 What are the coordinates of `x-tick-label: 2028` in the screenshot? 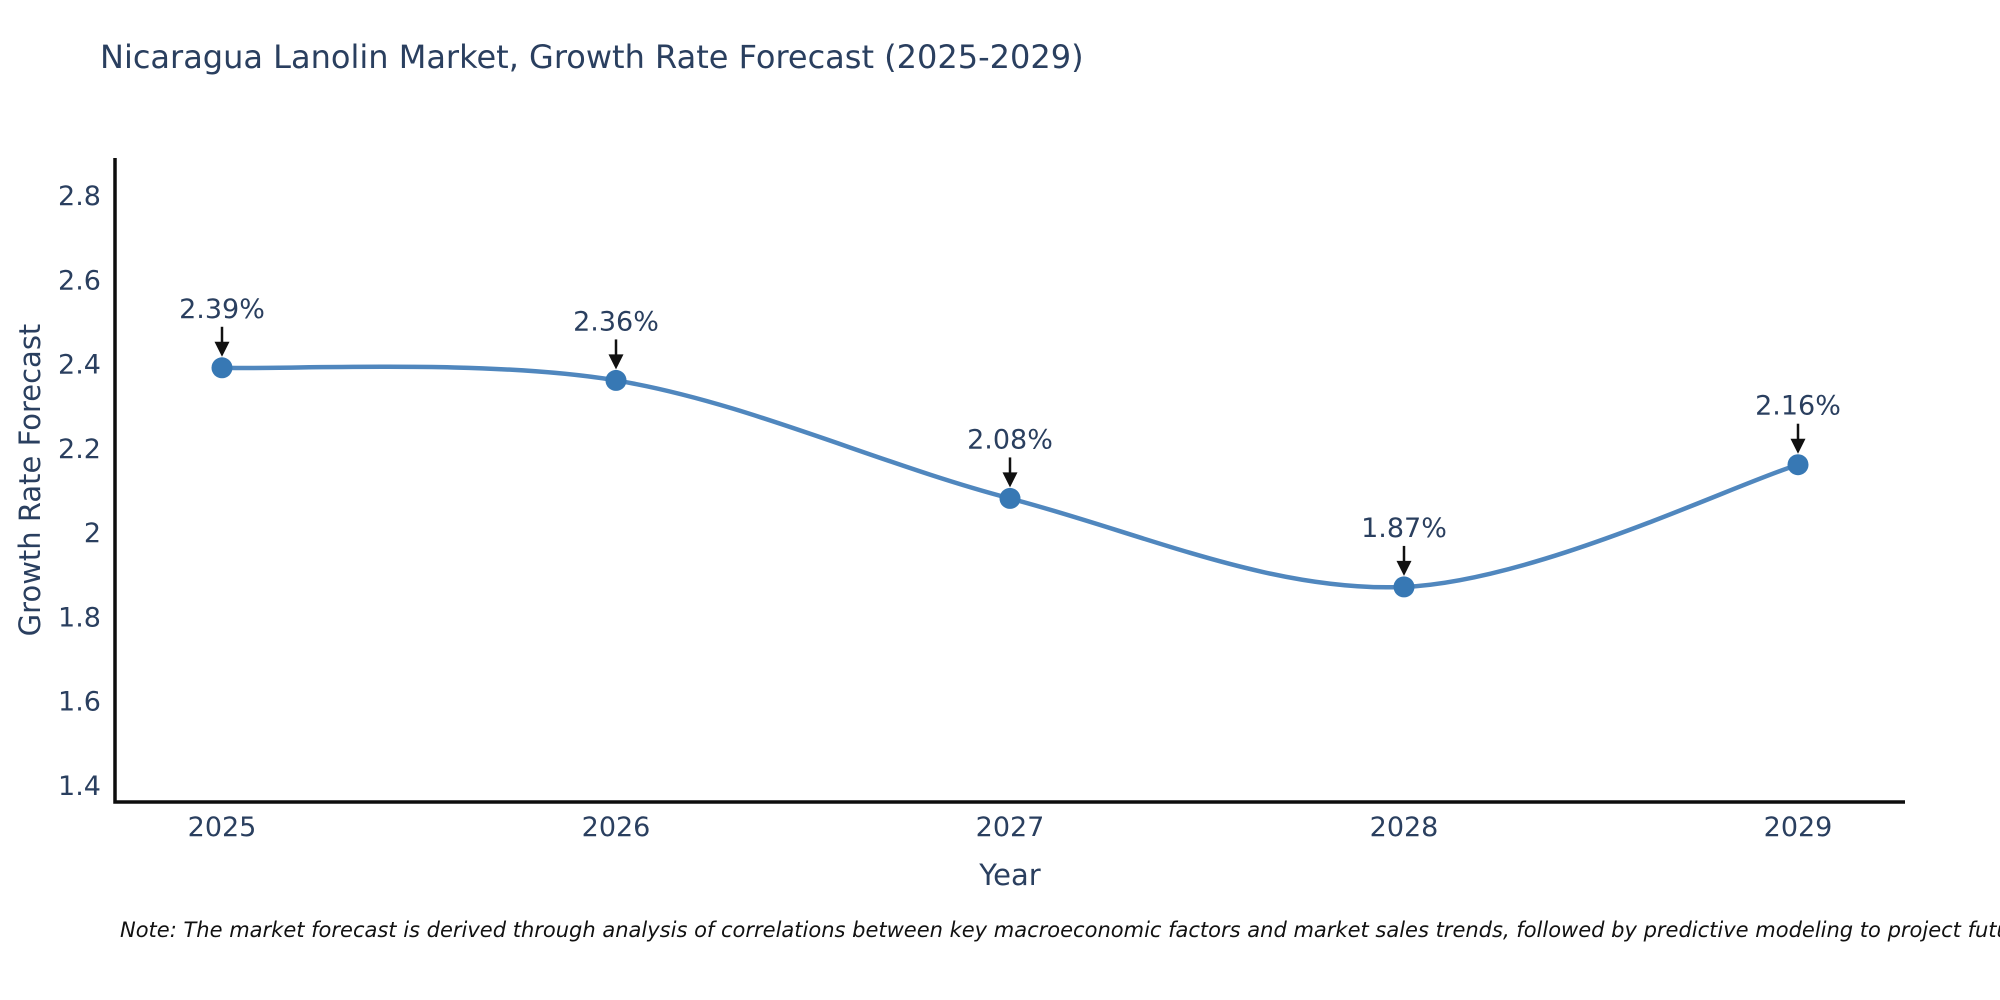 It's located at (1404, 827).